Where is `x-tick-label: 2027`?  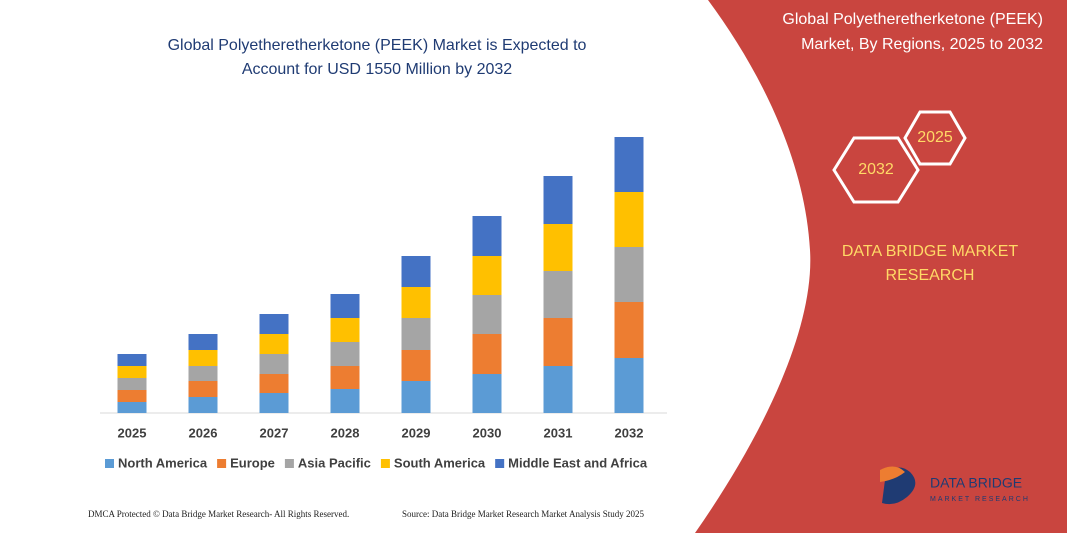 x-tick-label: 2027 is located at coordinates (274, 432).